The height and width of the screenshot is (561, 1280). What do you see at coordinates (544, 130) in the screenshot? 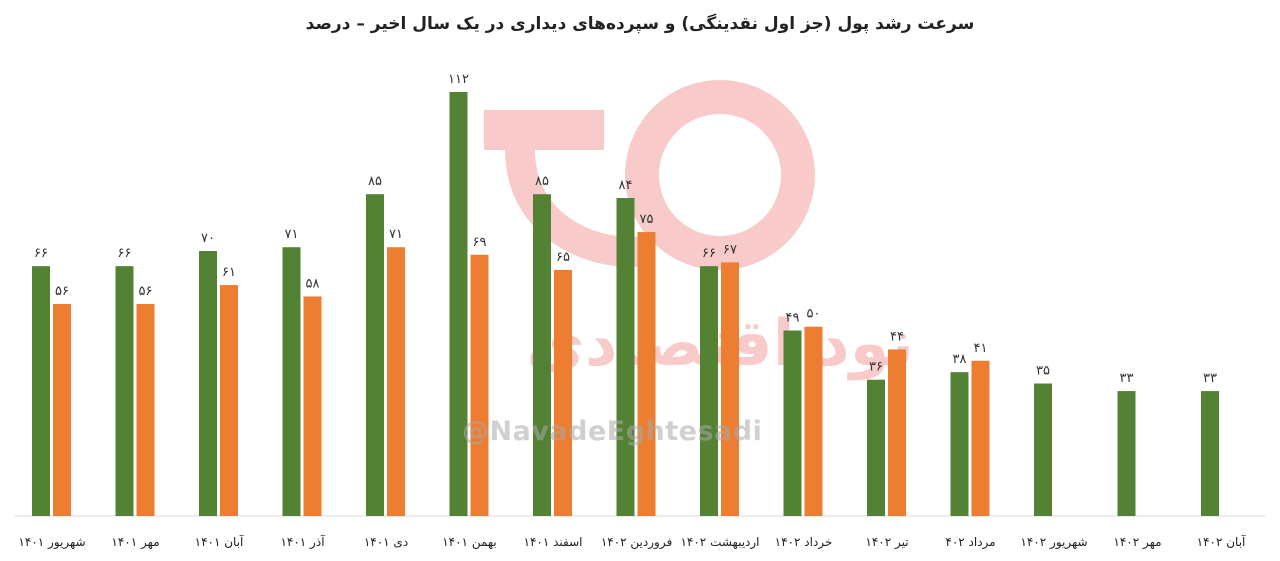
I see `watermark-logo-bar` at bounding box center [544, 130].